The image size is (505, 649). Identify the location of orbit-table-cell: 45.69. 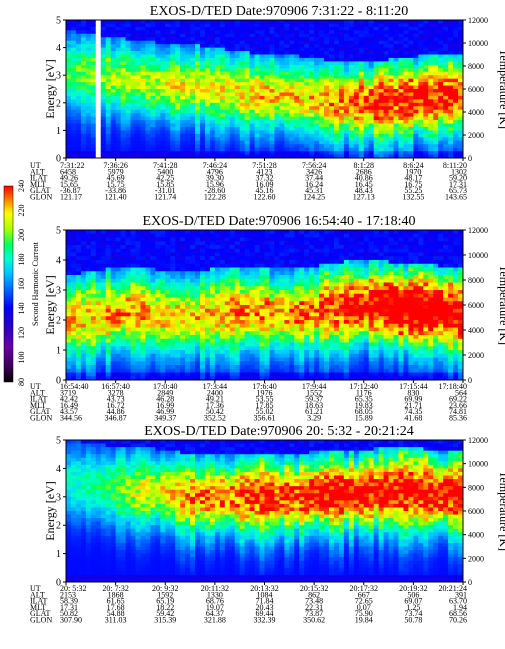
(116, 178).